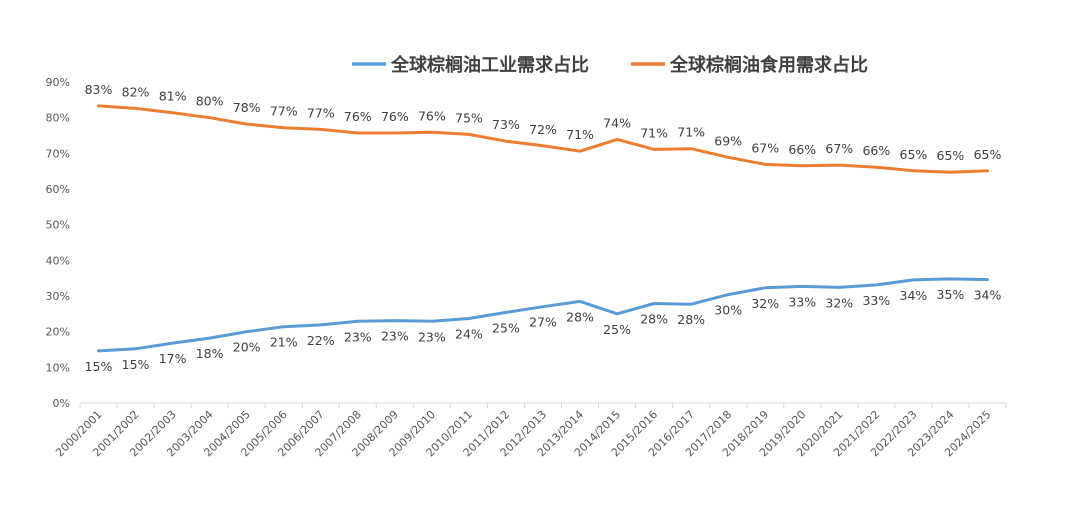 Image resolution: width=1080 pixels, height=514 pixels. I want to click on y-tick-label: 60%, so click(58, 189).